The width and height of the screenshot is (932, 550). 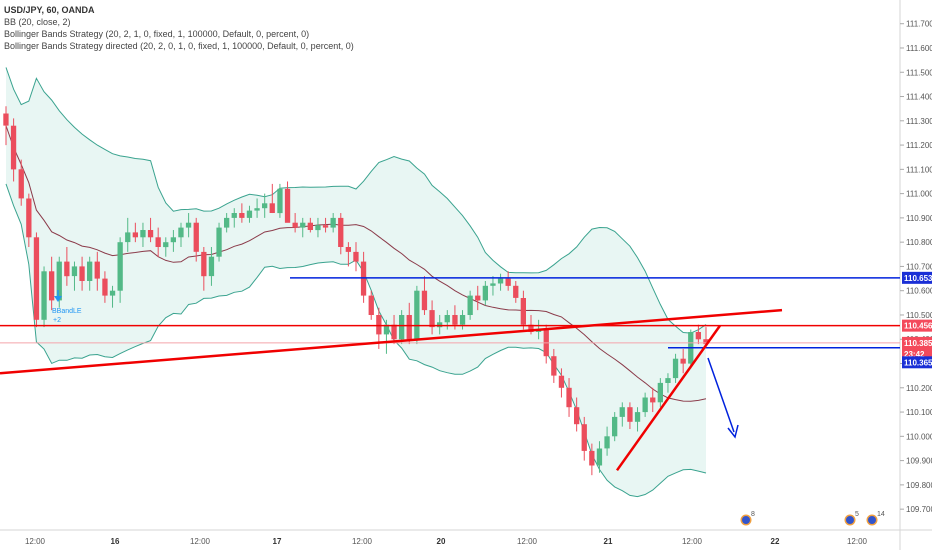 What do you see at coordinates (919, 145) in the screenshot?
I see `price-tick-label: 111.200` at bounding box center [919, 145].